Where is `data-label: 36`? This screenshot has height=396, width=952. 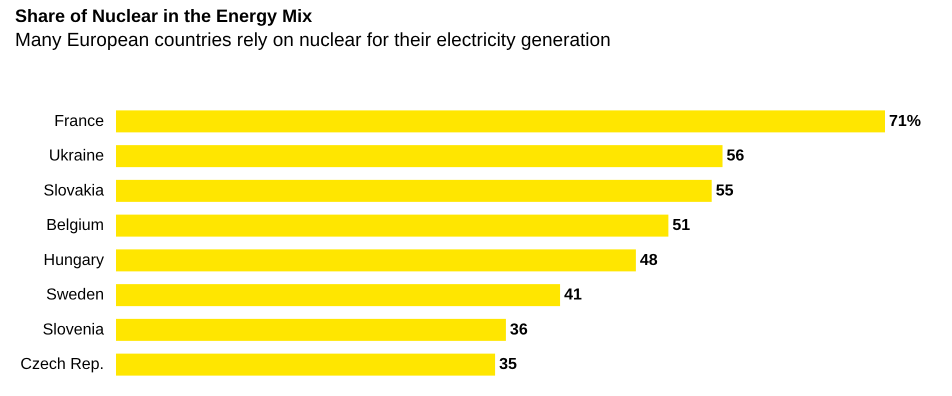
data-label: 36 is located at coordinates (519, 329).